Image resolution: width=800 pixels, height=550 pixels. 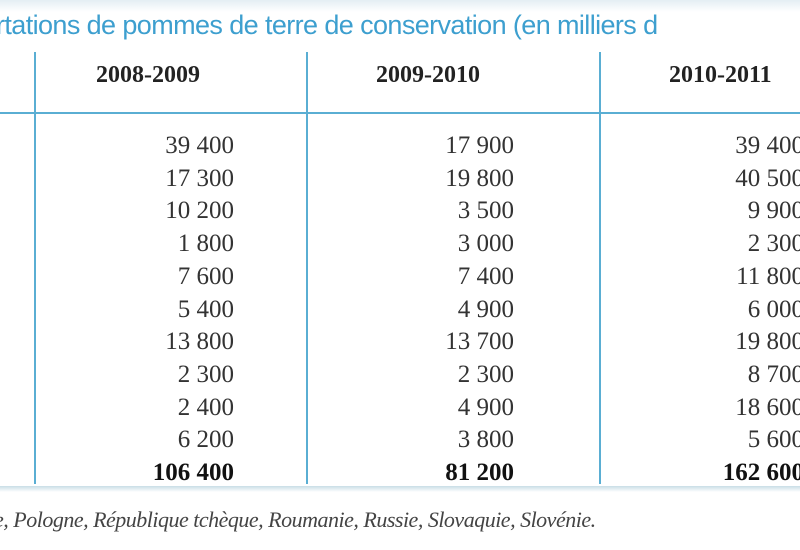 I want to click on table-cell: 5 400, so click(x=205, y=309).